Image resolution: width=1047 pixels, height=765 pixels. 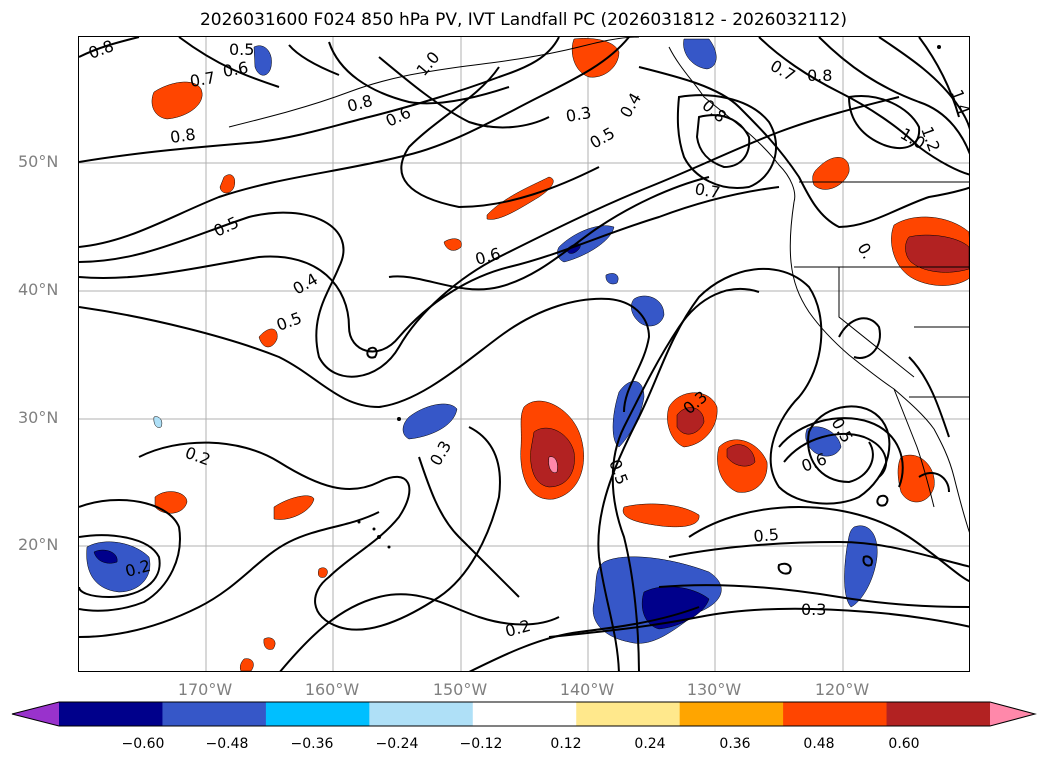 I want to click on lon-label-160w: 160°W, so click(x=332, y=689).